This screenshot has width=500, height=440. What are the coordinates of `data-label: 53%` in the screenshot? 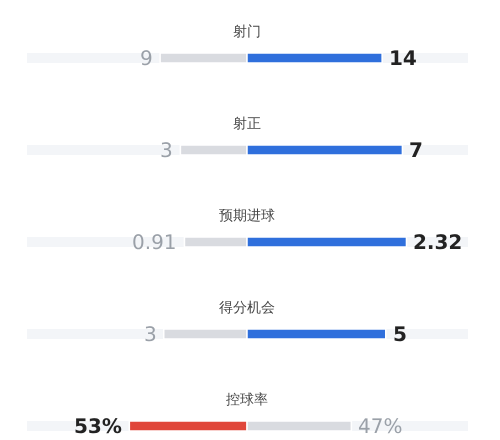 It's located at (98, 426).